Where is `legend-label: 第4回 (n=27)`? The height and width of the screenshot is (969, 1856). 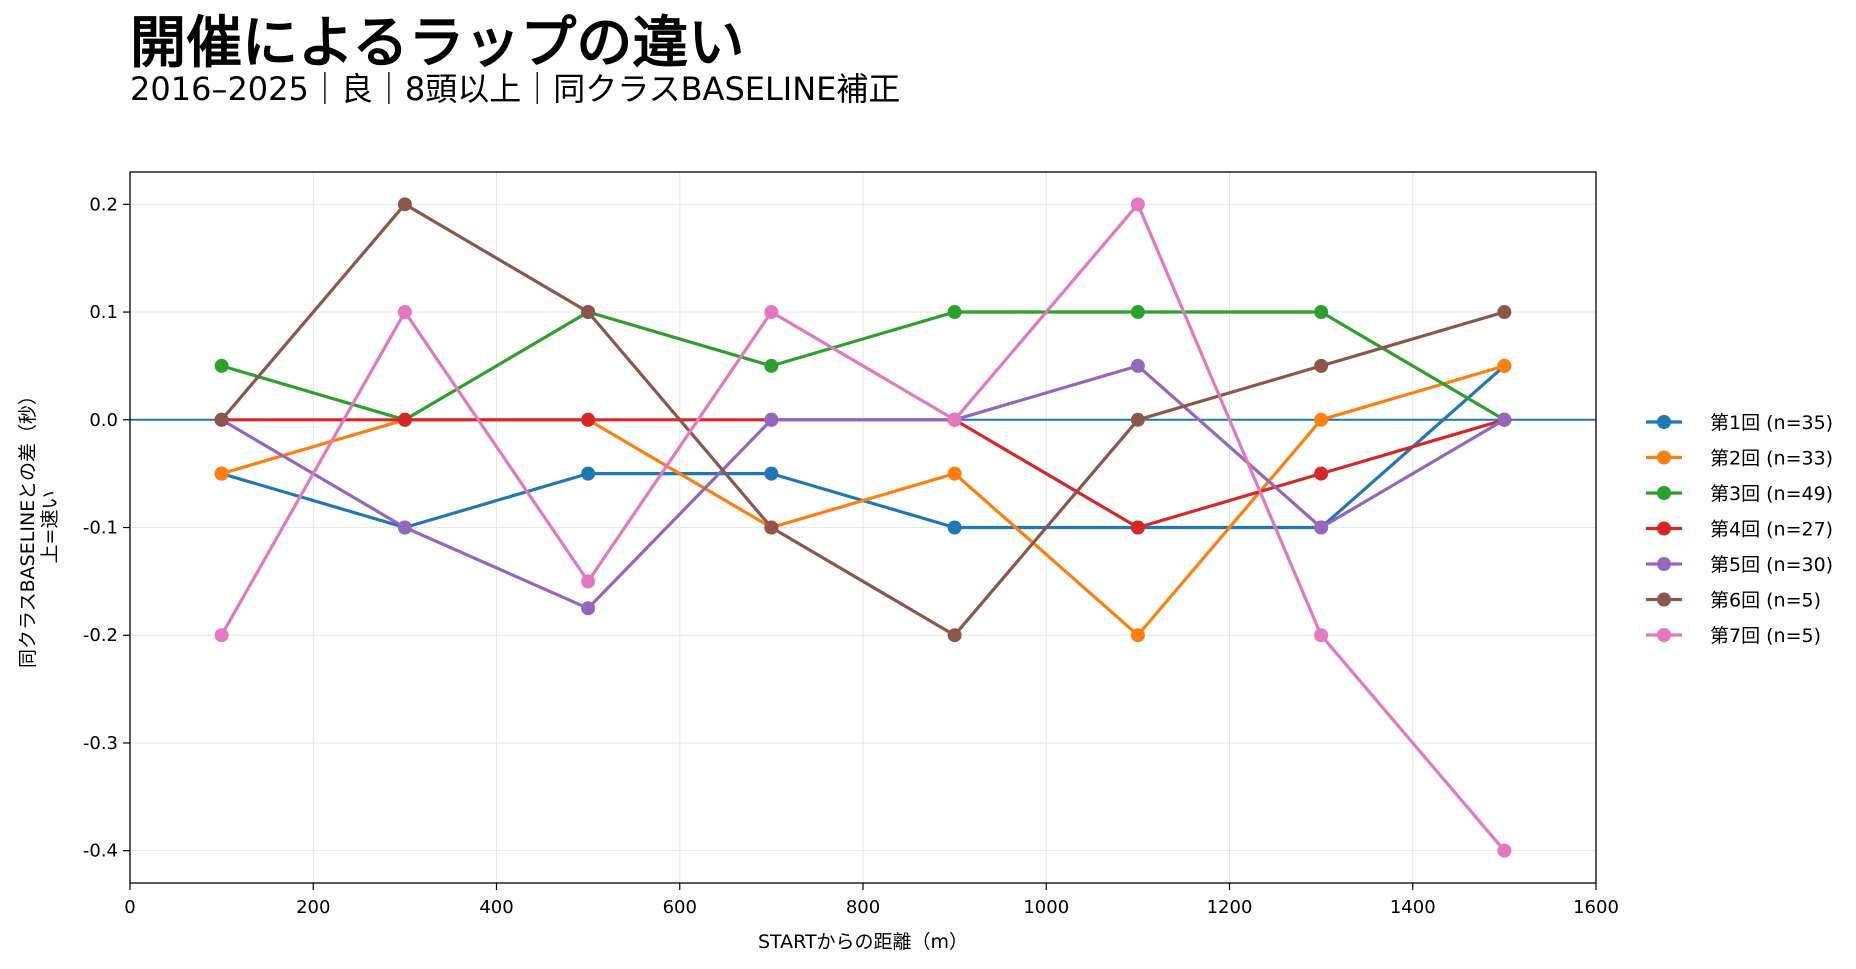
legend-label: 第4回 (n=27) is located at coordinates (1771, 530).